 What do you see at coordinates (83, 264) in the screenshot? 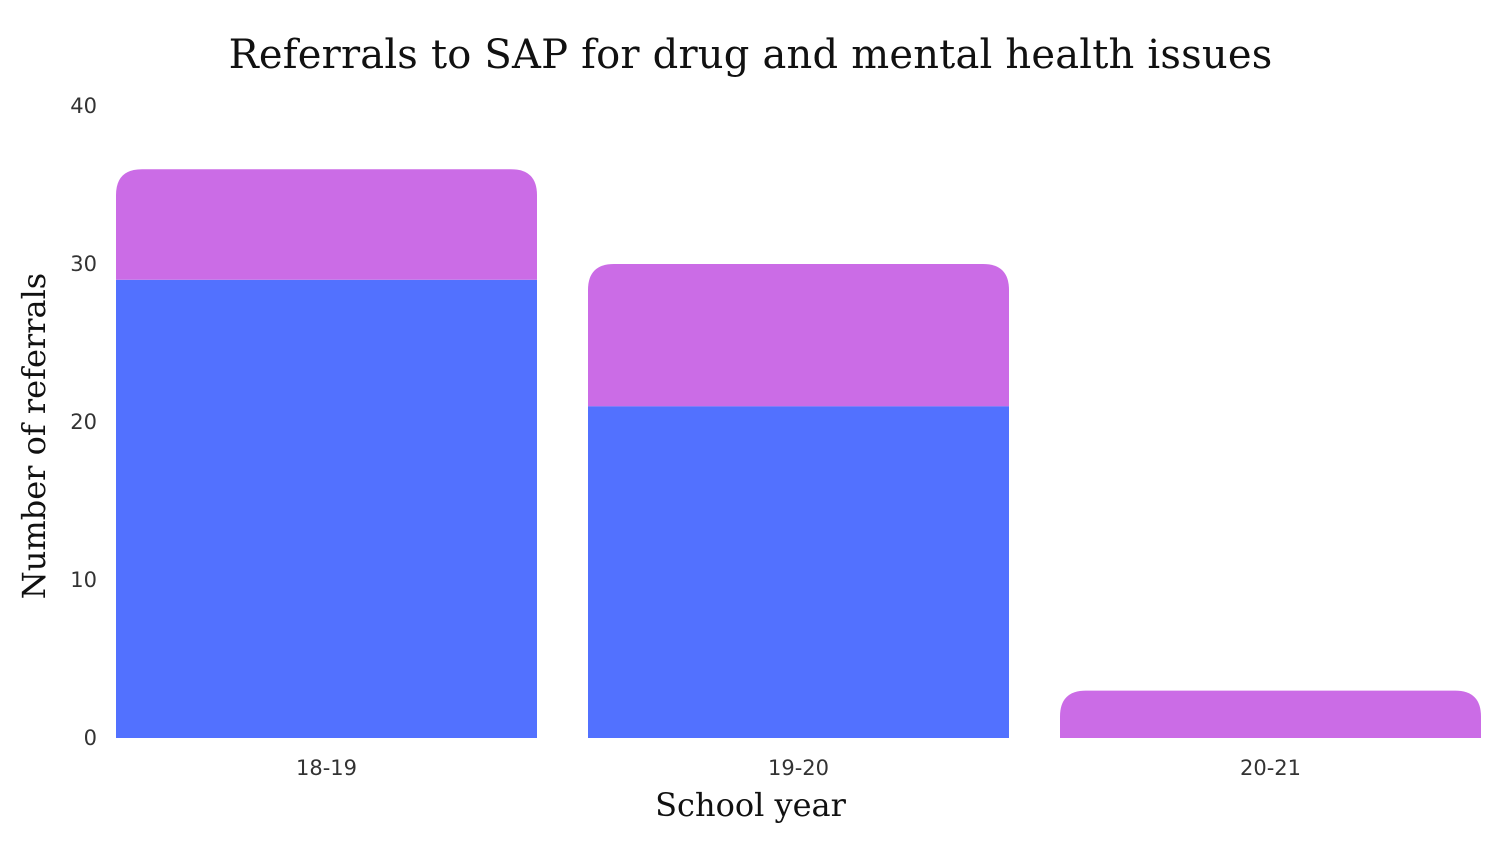
I see `y-tick-label: 30` at bounding box center [83, 264].